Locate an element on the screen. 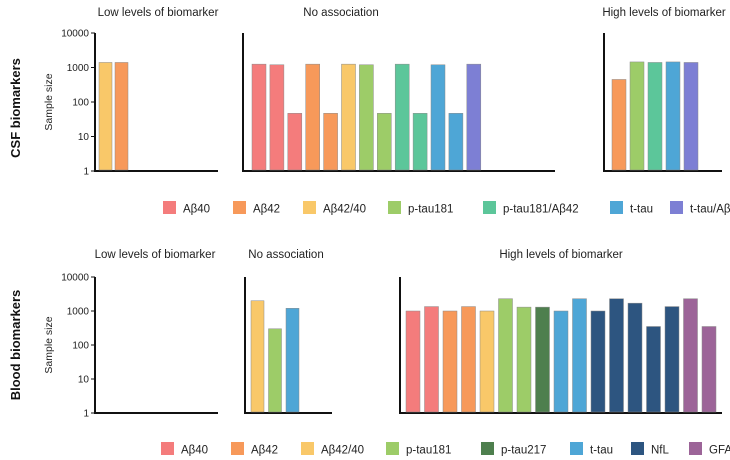 This screenshot has height=460, width=730. row-label-csf: CSF biomarkers is located at coordinates (15, 108).